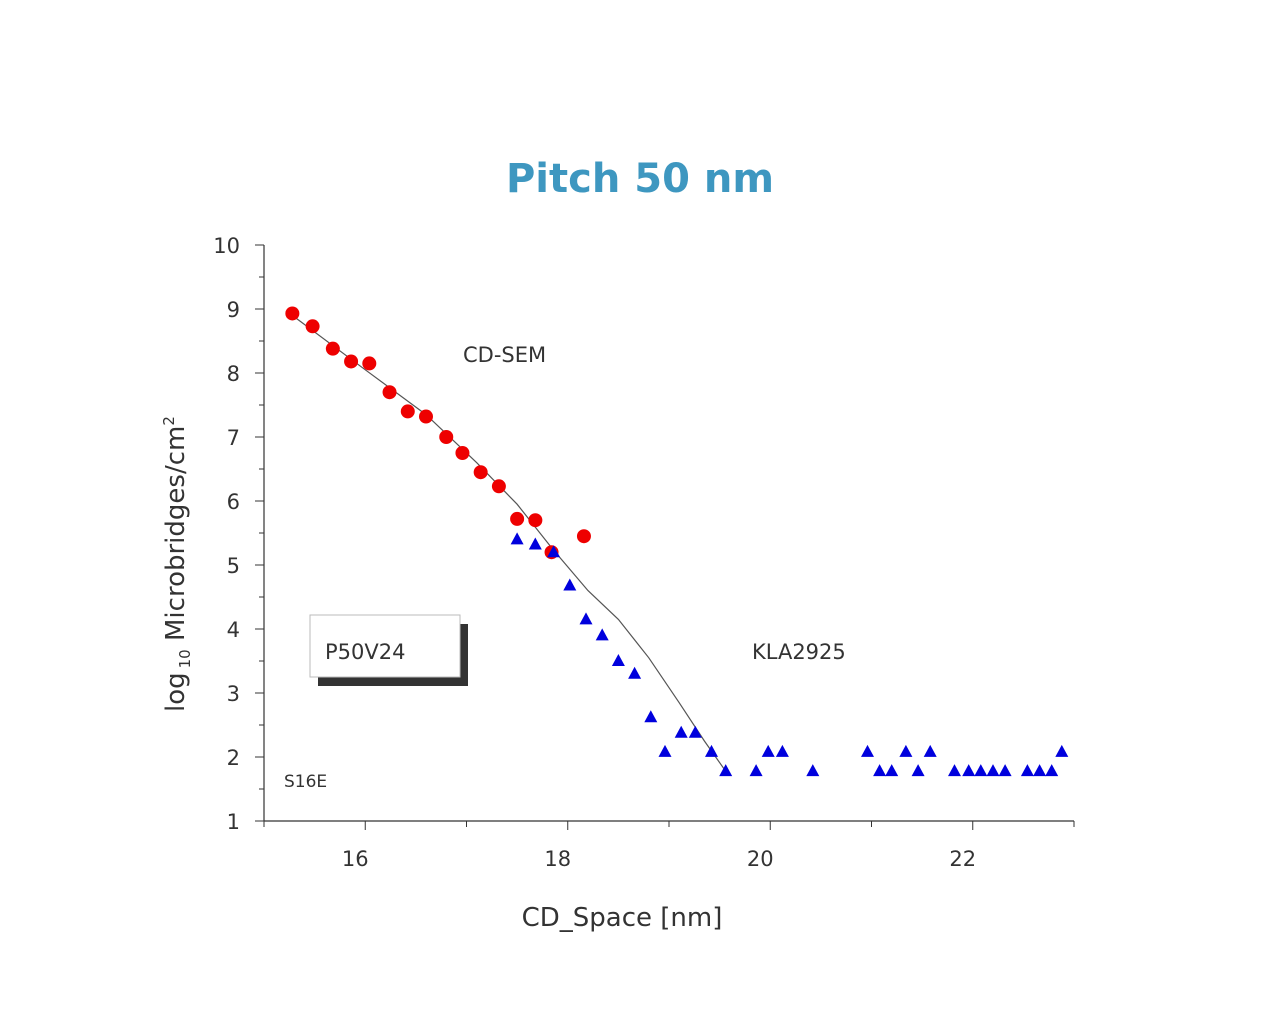  Describe the element at coordinates (233, 502) in the screenshot. I see `y-tick-label: 6` at that location.